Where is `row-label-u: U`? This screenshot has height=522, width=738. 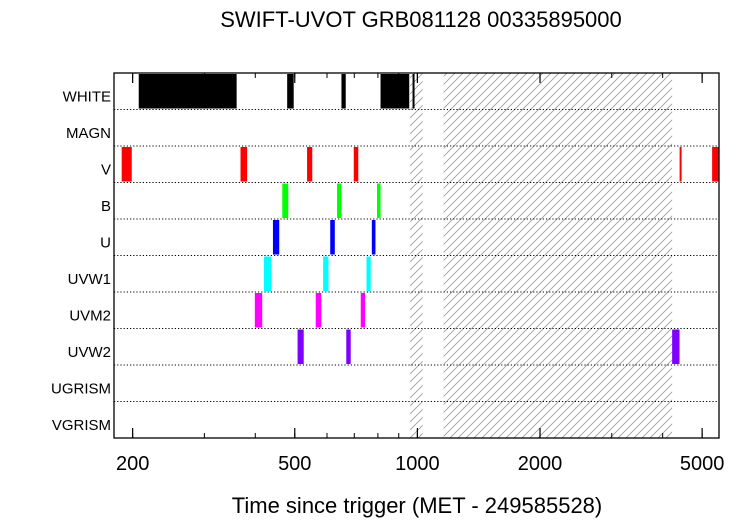
row-label-u: U is located at coordinates (105, 242).